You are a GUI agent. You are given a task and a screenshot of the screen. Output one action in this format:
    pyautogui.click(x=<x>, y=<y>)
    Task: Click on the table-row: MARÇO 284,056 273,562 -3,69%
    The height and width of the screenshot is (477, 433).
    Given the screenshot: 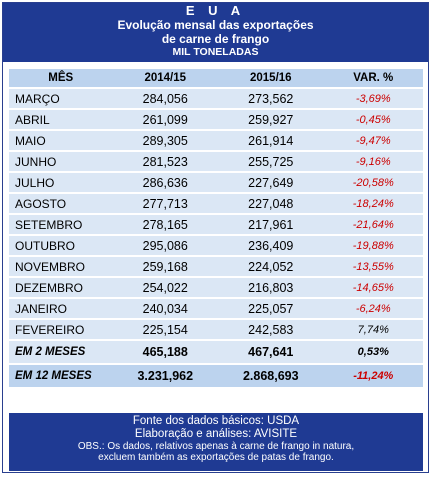 What is the action you would take?
    pyautogui.click(x=216, y=98)
    